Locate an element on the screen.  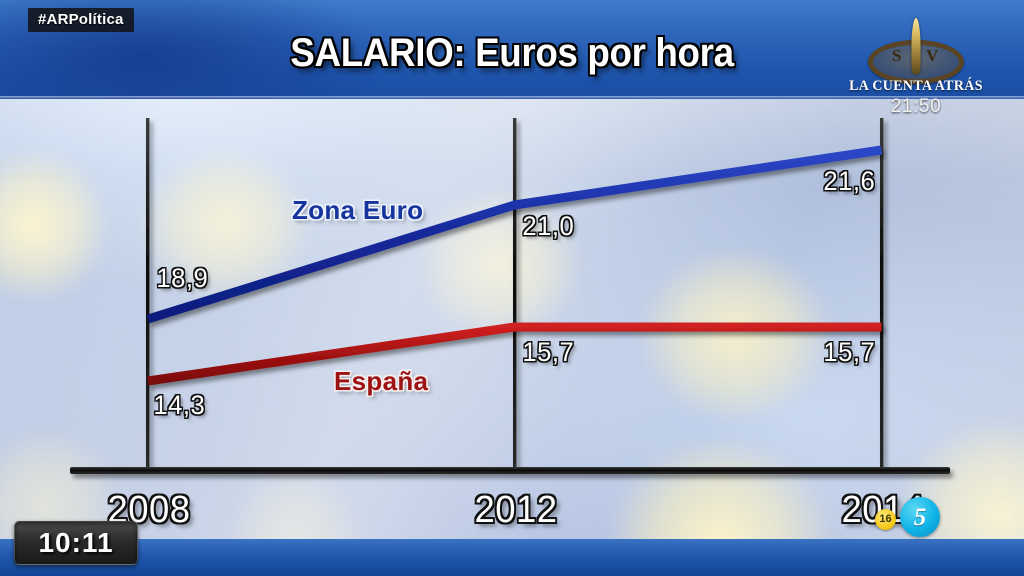
hashtag-badge: #ARPolítica is located at coordinates (81, 20).